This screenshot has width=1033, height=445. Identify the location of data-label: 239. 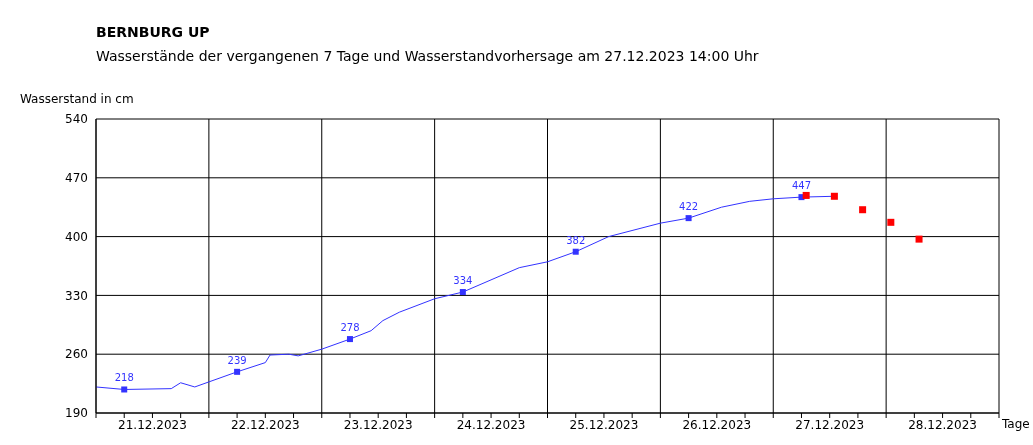
(237, 360).